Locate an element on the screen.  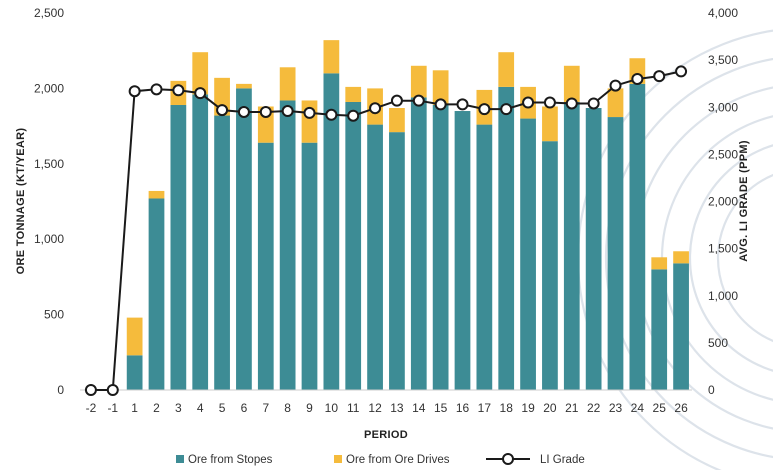
x-tick-label: 9 is located at coordinates (309, 408).